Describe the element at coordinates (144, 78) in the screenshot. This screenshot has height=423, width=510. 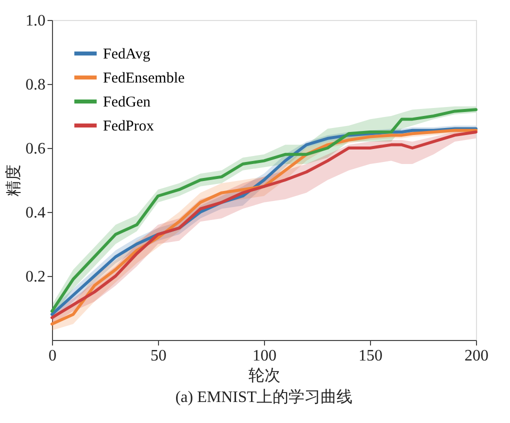
I see `legend-label: FedEnsemble` at that location.